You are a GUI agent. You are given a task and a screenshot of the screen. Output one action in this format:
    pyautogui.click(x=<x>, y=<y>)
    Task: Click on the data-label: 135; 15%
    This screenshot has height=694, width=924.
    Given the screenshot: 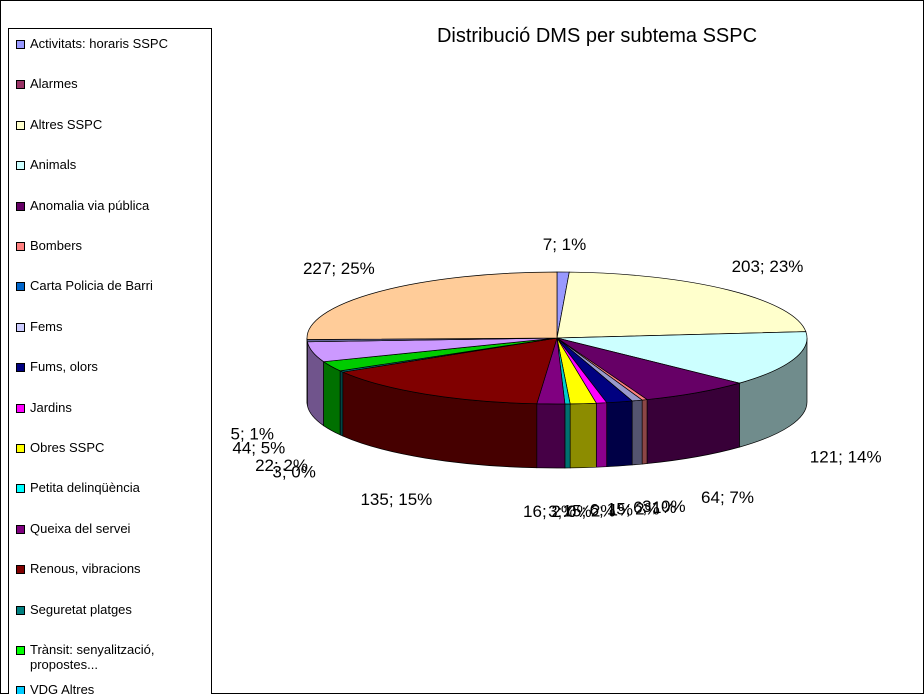 What is the action you would take?
    pyautogui.click(x=396, y=499)
    